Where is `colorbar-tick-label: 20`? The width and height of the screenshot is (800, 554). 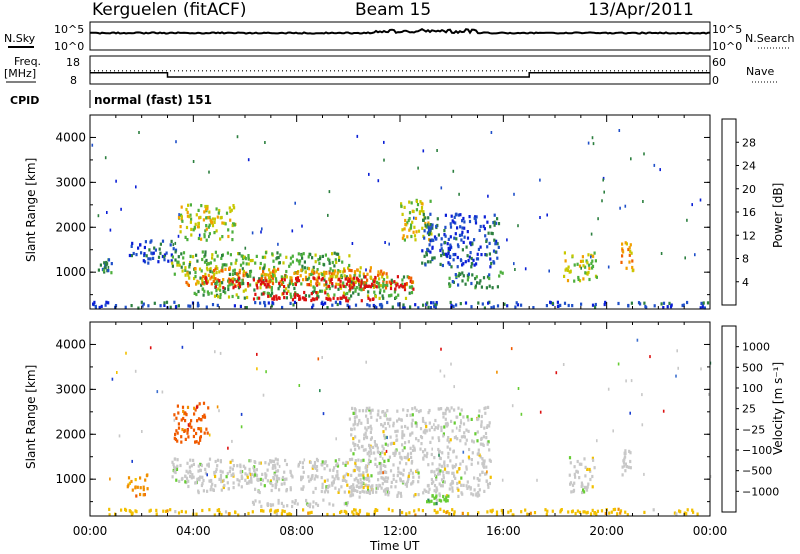
colorbar-tick-label: 20 is located at coordinates (749, 189).